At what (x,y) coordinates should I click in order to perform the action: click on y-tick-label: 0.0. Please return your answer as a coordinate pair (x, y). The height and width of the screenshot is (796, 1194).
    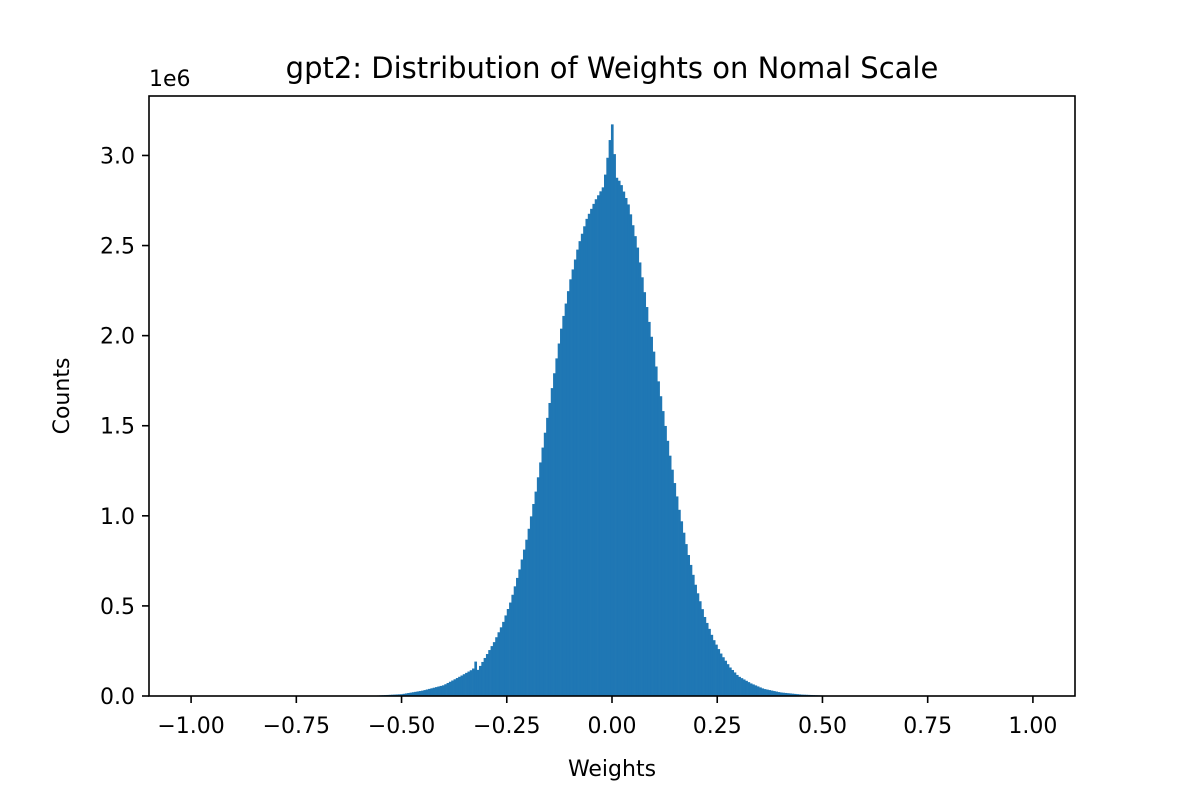
    Looking at the image, I should click on (117, 697).